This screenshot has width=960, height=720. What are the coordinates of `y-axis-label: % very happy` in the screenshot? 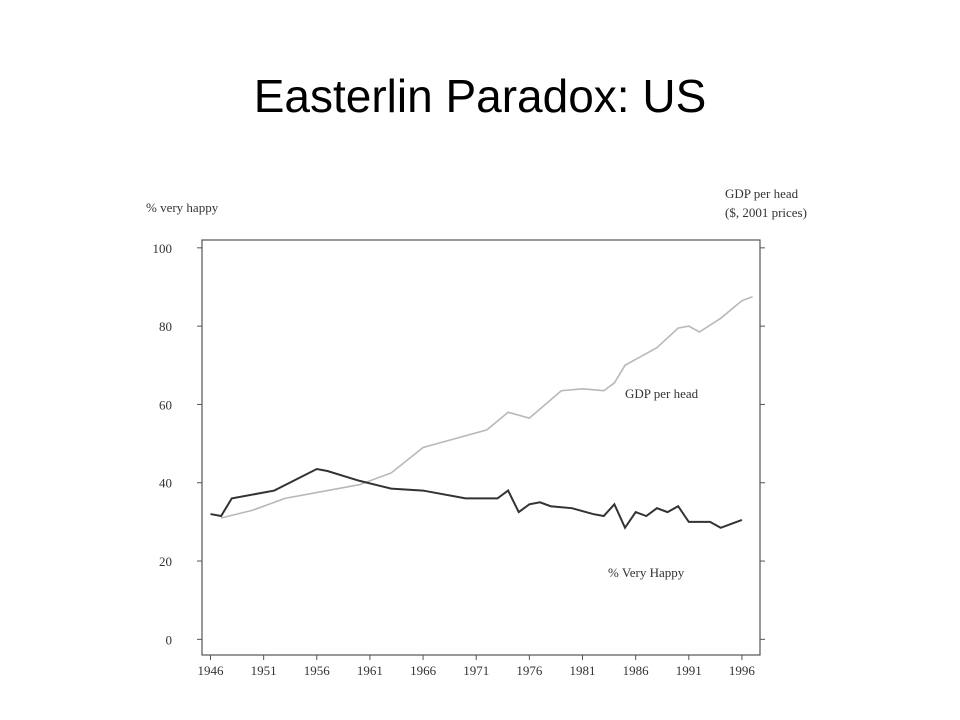 It's located at (182, 207).